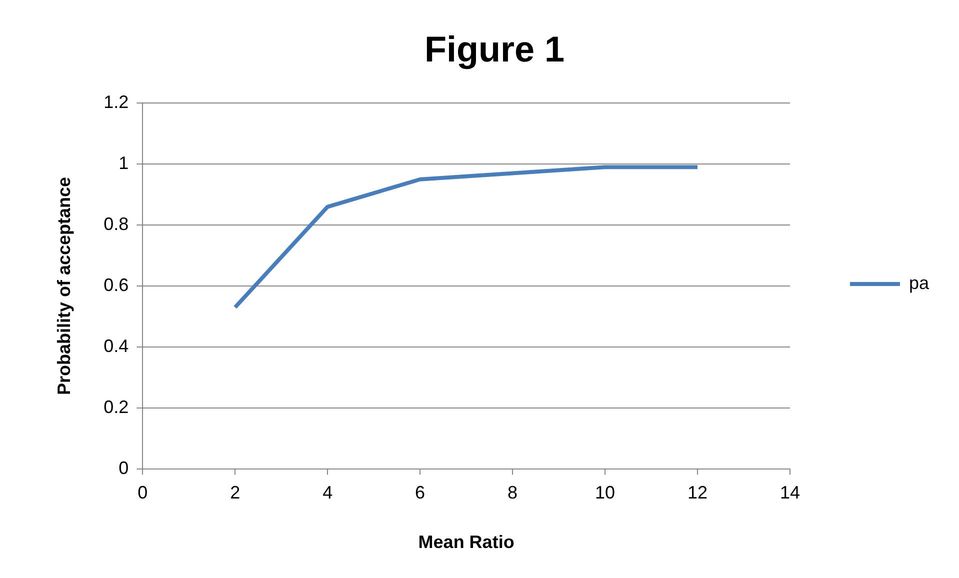 The width and height of the screenshot is (959, 578). I want to click on y-tick-label: 0, so click(123, 468).